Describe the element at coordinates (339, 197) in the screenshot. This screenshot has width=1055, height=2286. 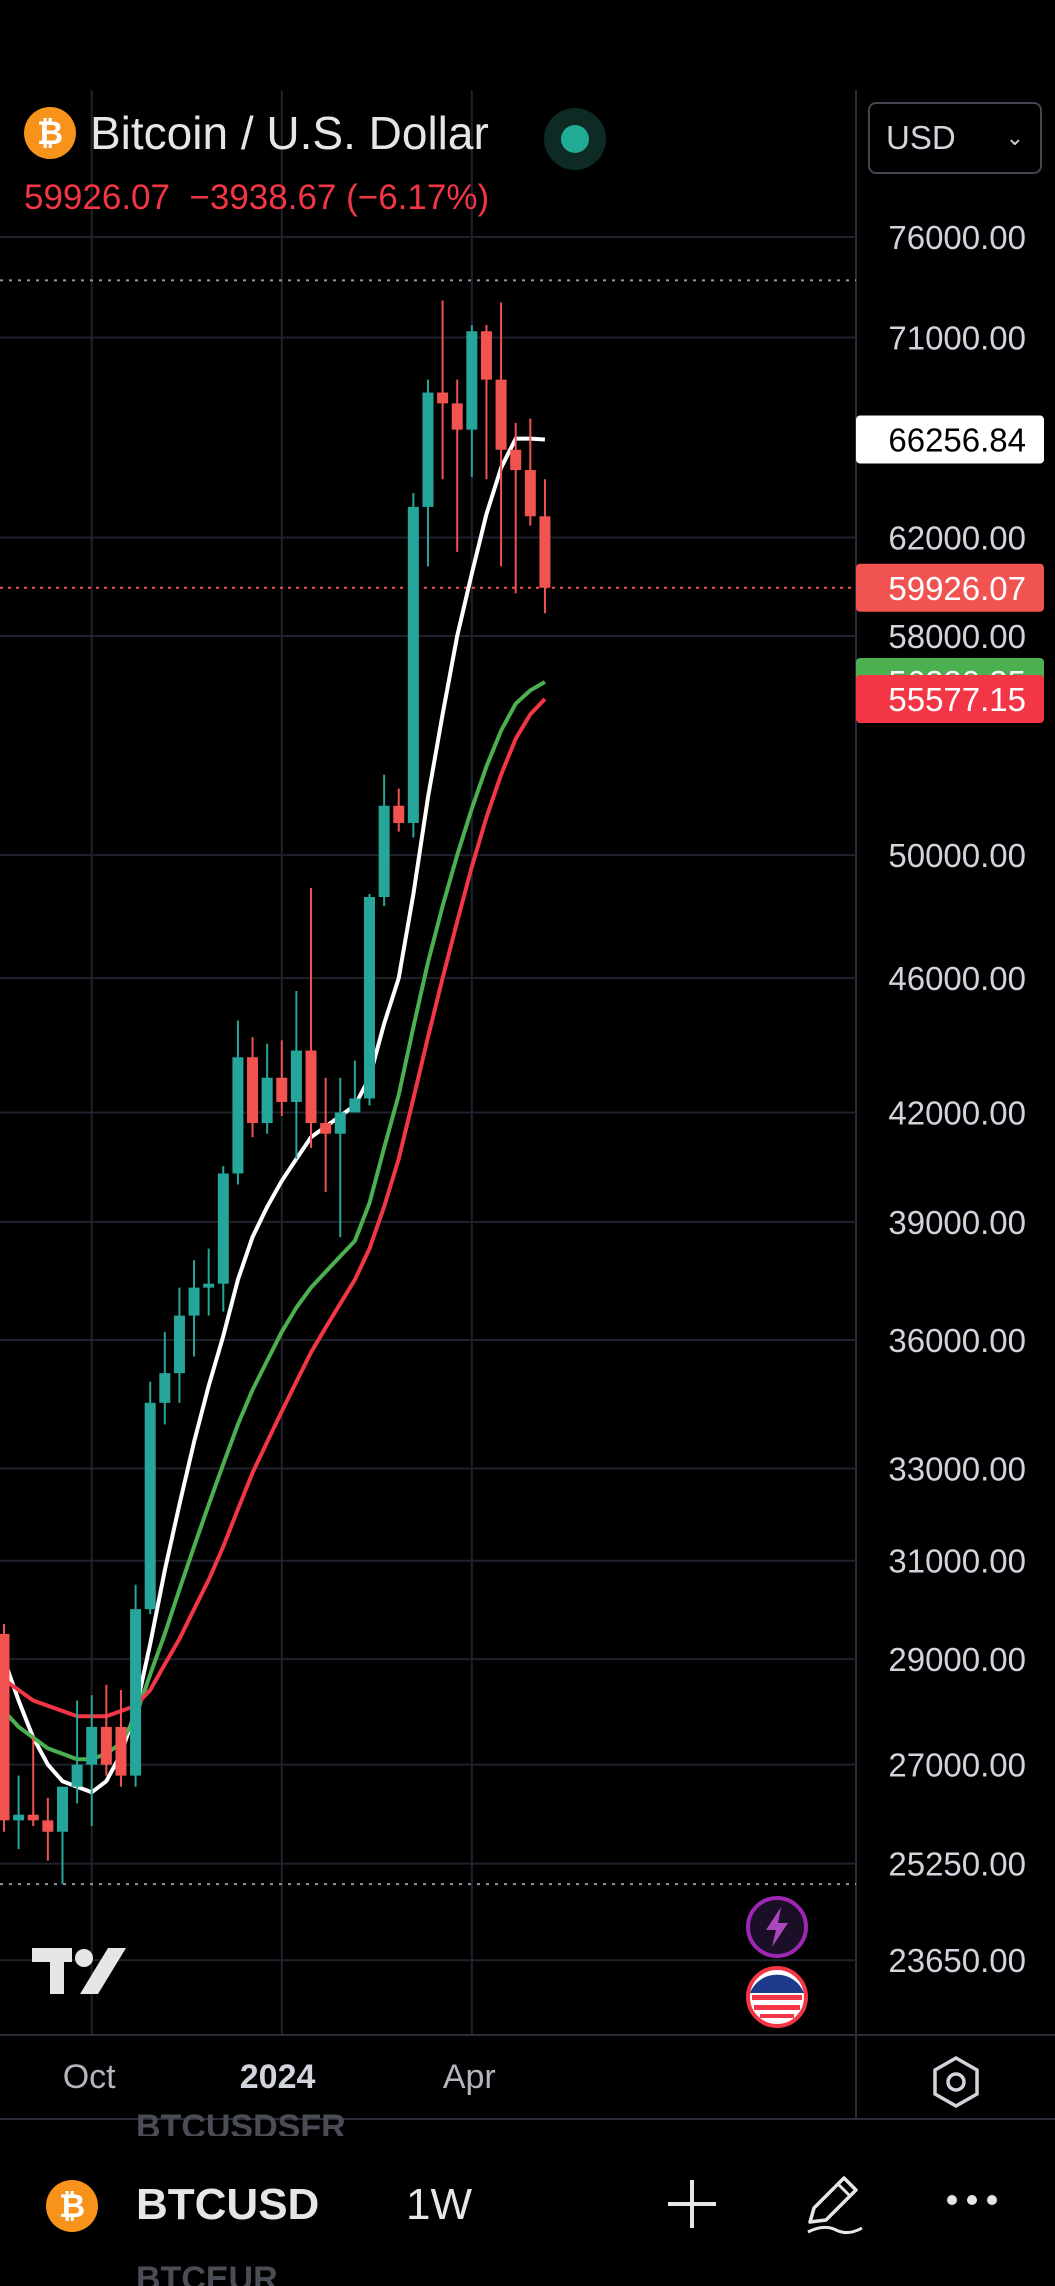
I see `price-change: −3938.67 (−6.17%)` at that location.